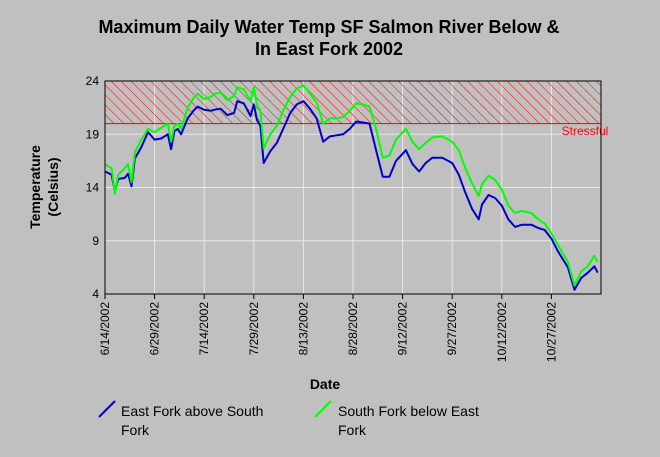 The height and width of the screenshot is (457, 660). Describe the element at coordinates (93, 134) in the screenshot. I see `y-tick-label: 19` at that location.